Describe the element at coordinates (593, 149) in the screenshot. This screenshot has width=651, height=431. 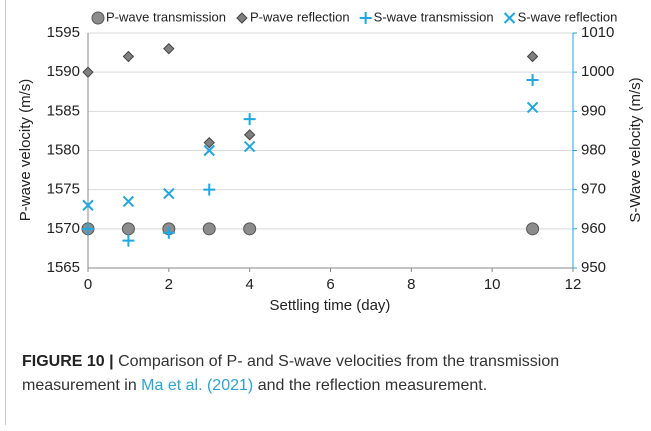
I see `y2-tick-label: 980` at that location.